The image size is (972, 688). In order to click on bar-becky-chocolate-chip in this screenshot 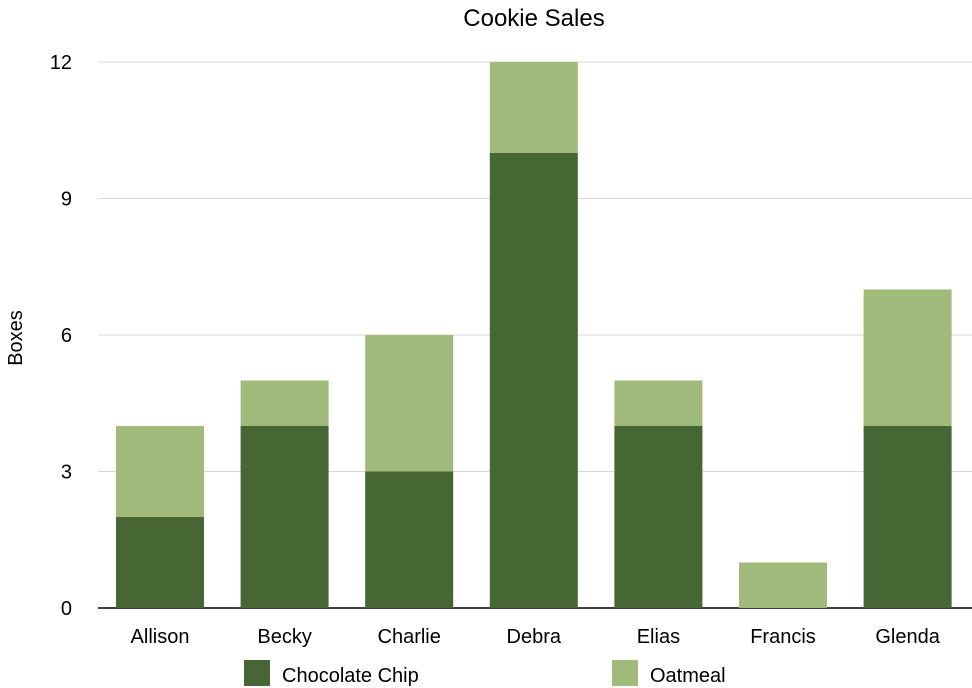, I will do `click(284, 517)`.